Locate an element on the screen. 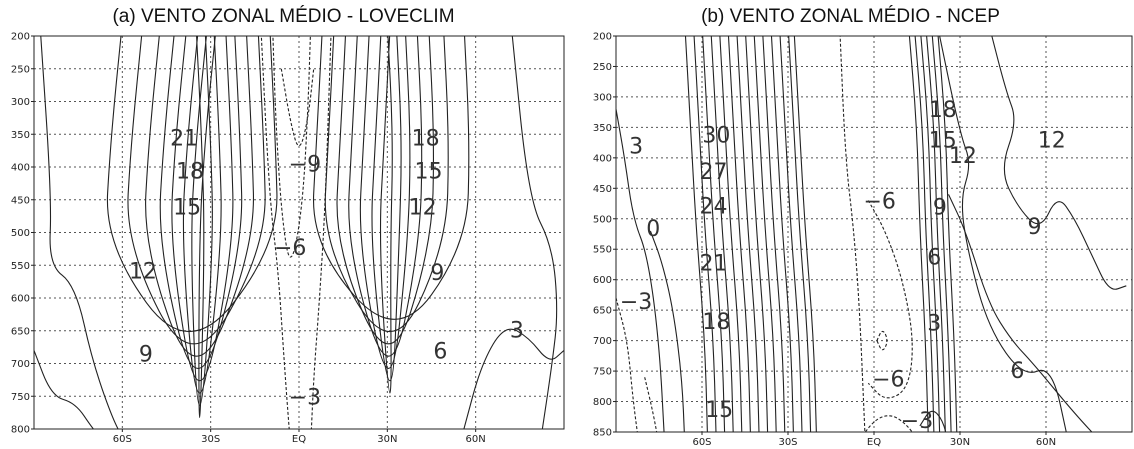 This screenshot has width=1134, height=449. y-tick-label: 800 is located at coordinates (20, 430).